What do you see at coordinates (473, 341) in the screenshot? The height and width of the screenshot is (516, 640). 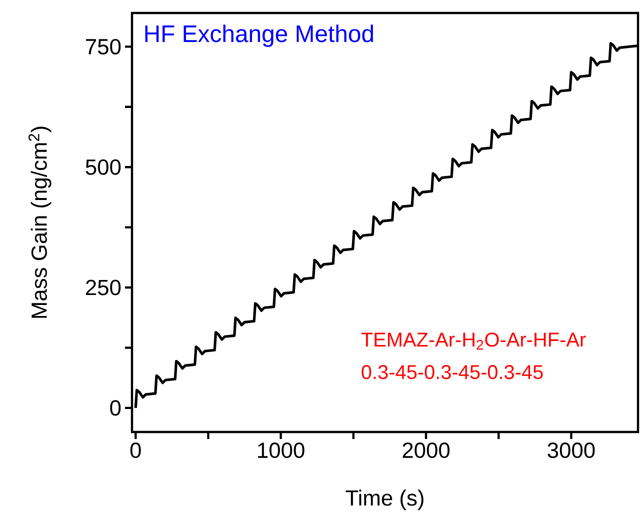 I see `annotation: TEMAZ-Ar-H$_{2}$O-Ar-HF-Ar` at bounding box center [473, 341].